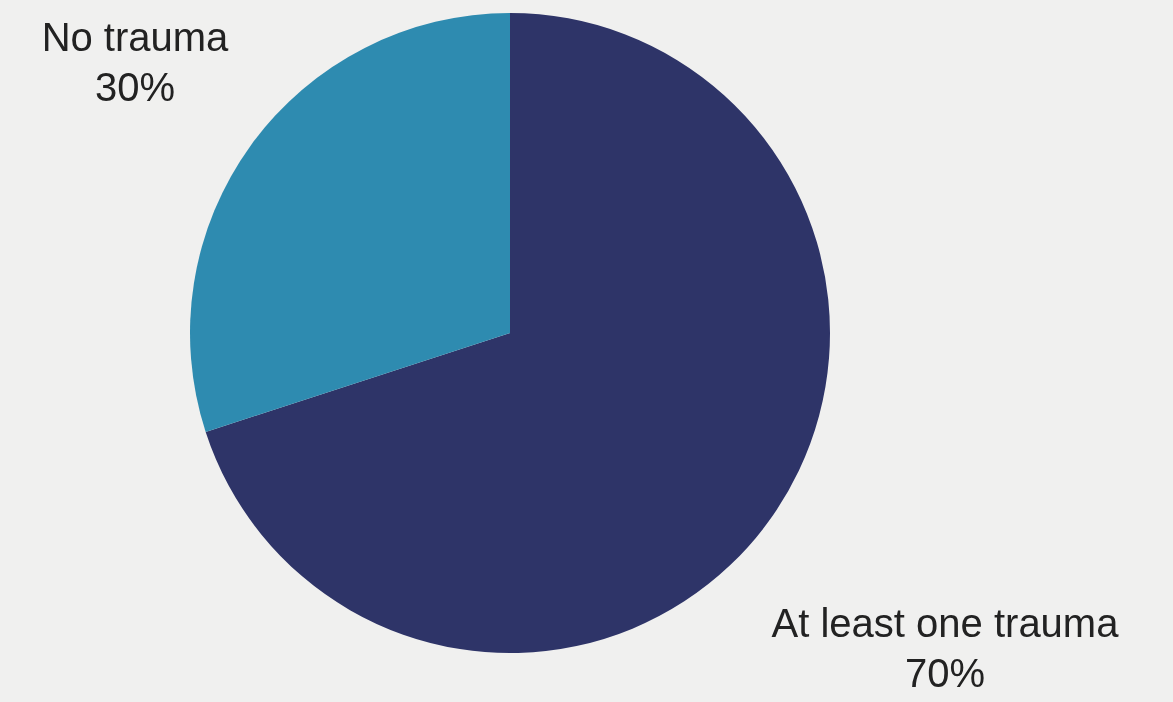  Describe the element at coordinates (945, 623) in the screenshot. I see `slice-label: At least one trauma` at that location.